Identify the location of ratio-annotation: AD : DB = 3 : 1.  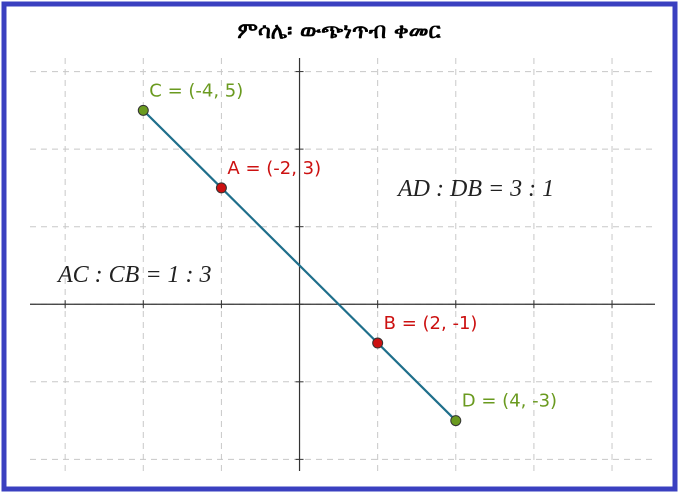
(475, 189).